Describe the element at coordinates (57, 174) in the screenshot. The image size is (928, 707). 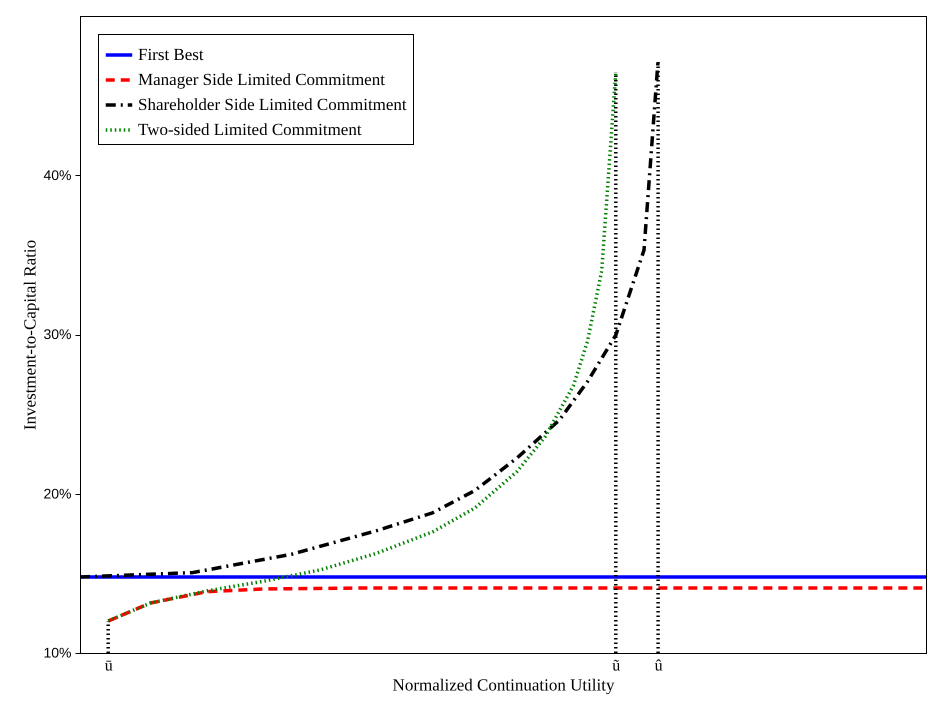
I see `y-tick-label: 40%` at that location.